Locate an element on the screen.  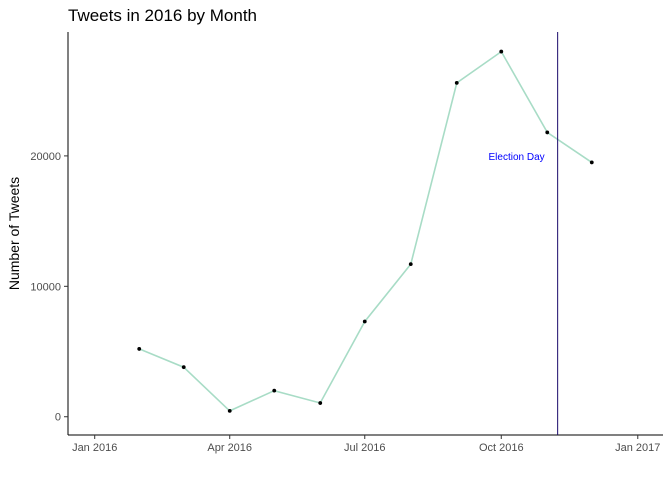
y-tick-label: 10000 is located at coordinates (45, 287).